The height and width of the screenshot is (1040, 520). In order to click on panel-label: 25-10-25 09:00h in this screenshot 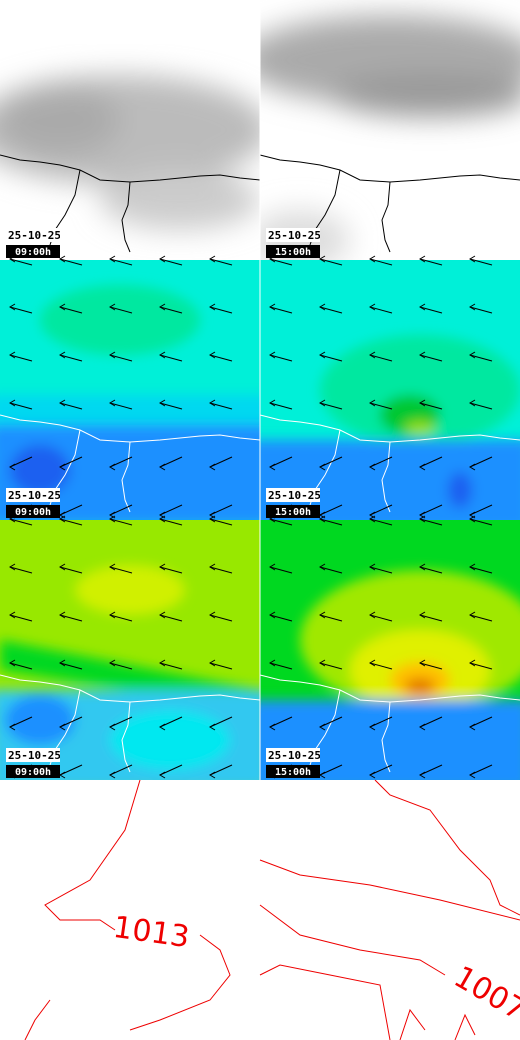, I will do `click(33, 243)`.